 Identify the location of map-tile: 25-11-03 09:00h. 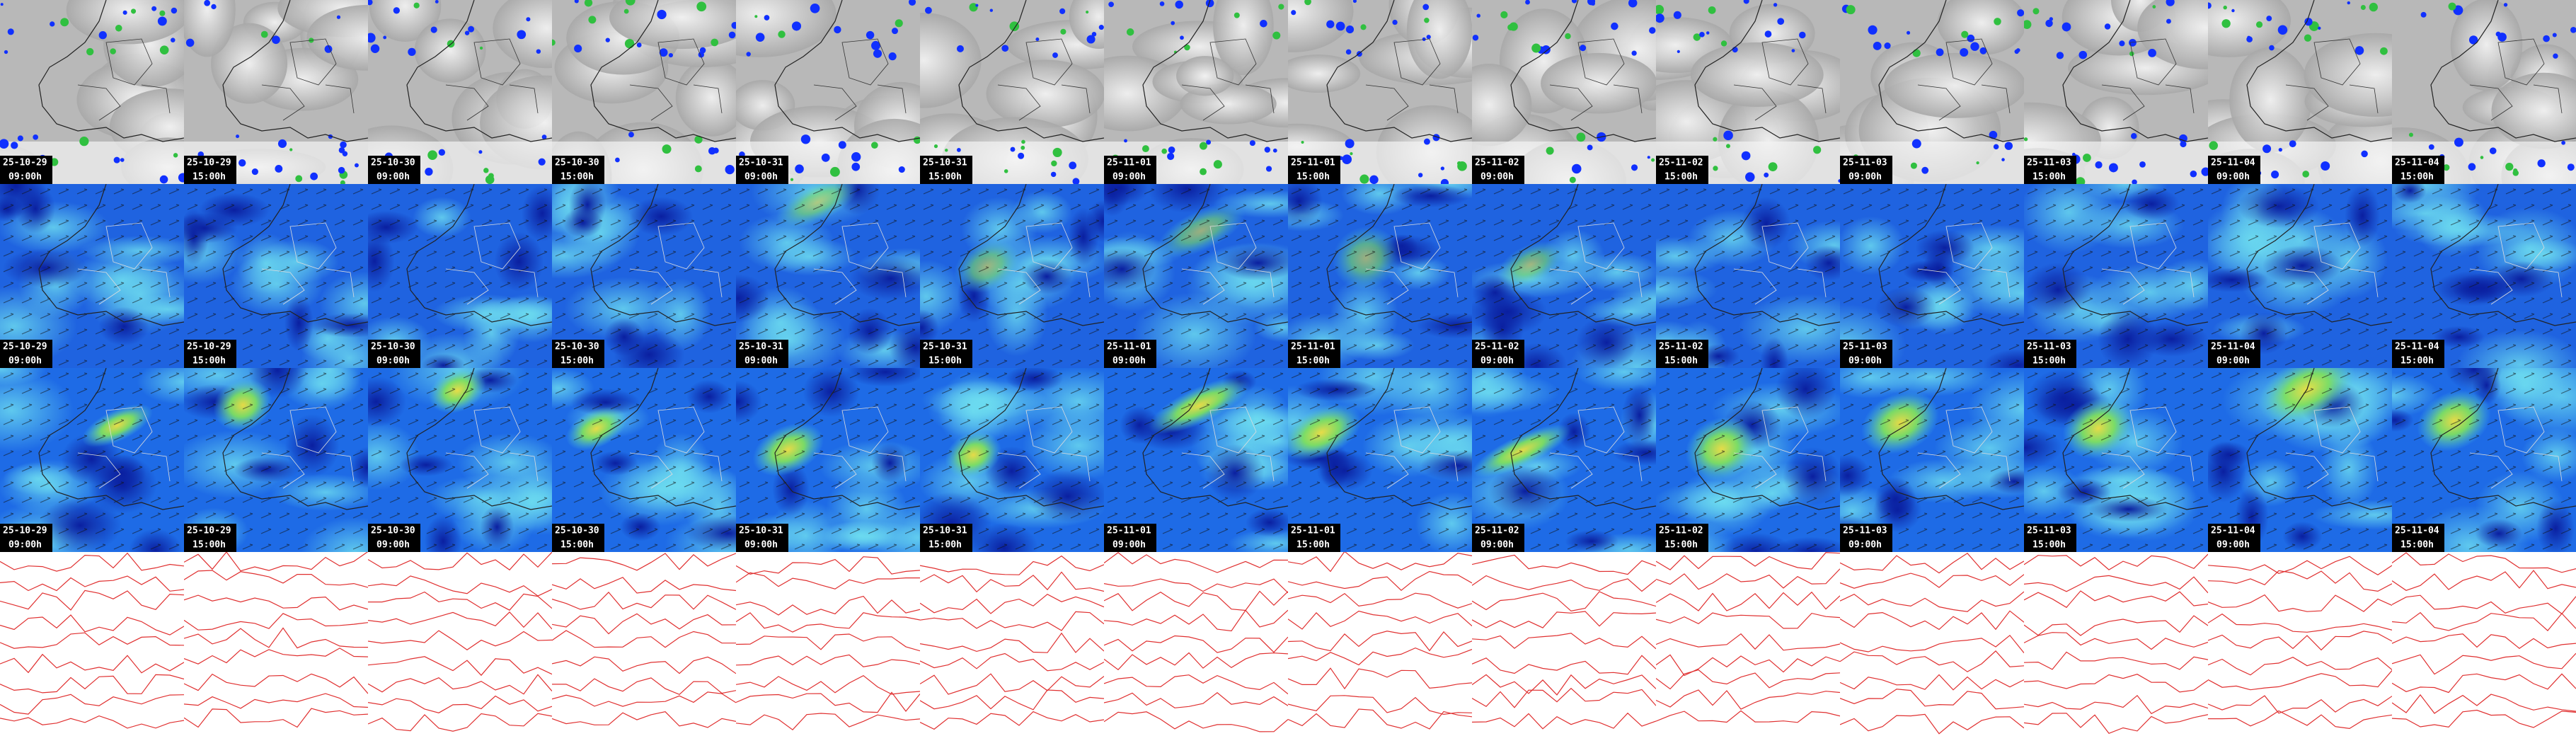
(1932, 92).